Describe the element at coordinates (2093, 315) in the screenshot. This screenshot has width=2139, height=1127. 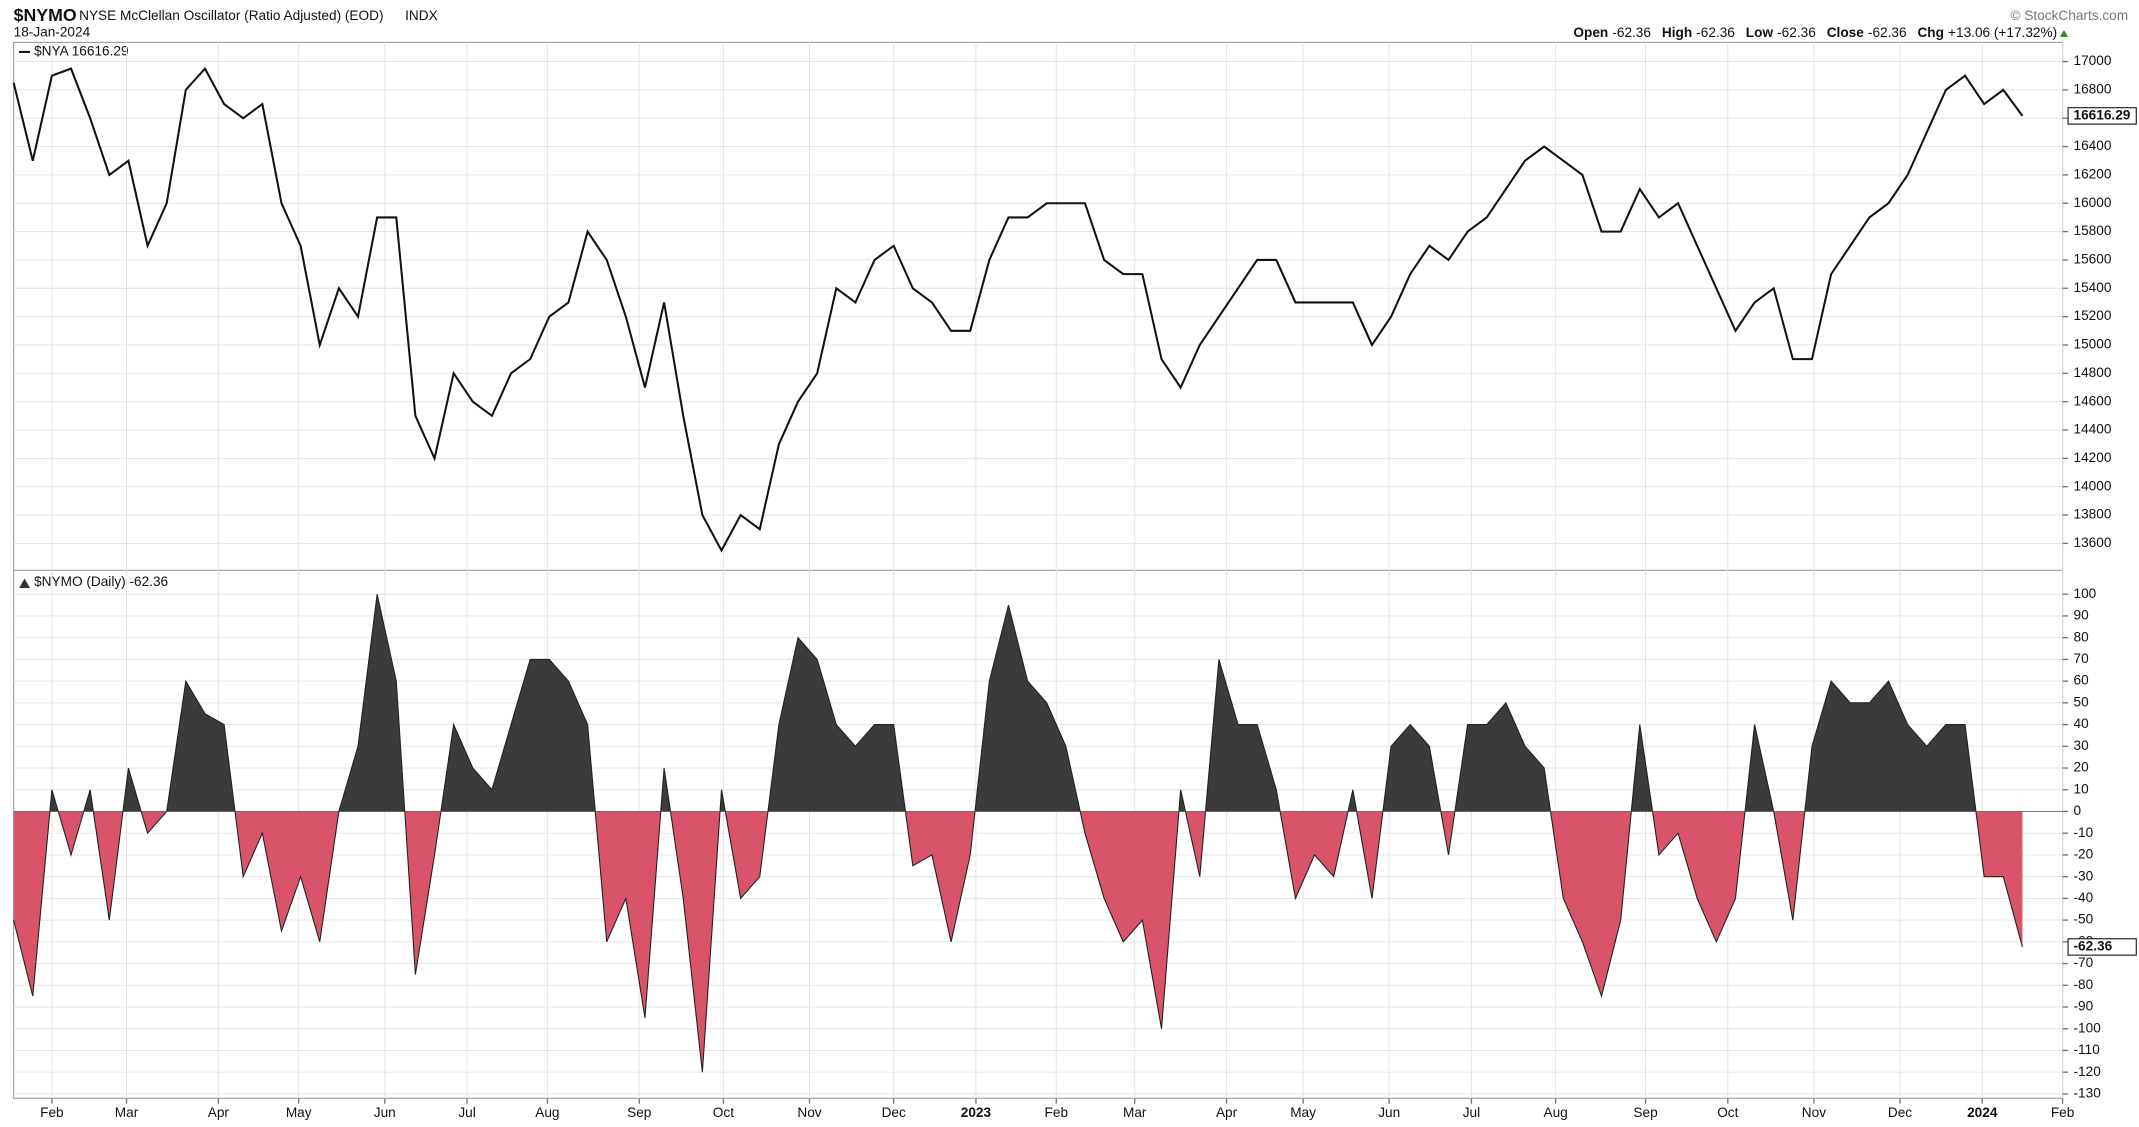
I see `y-tick-label: 15200` at that location.